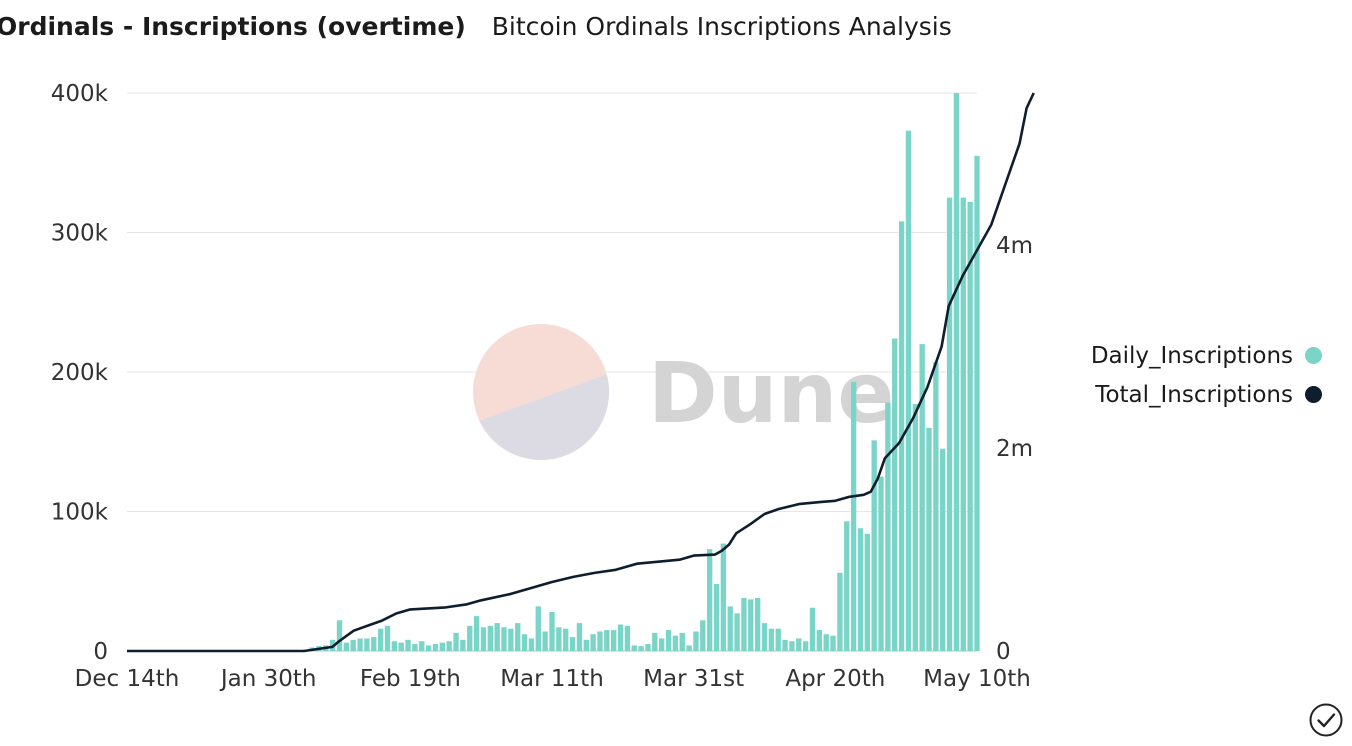 This screenshot has width=1352, height=746. I want to click on watermark-text: Dune, so click(771, 393).